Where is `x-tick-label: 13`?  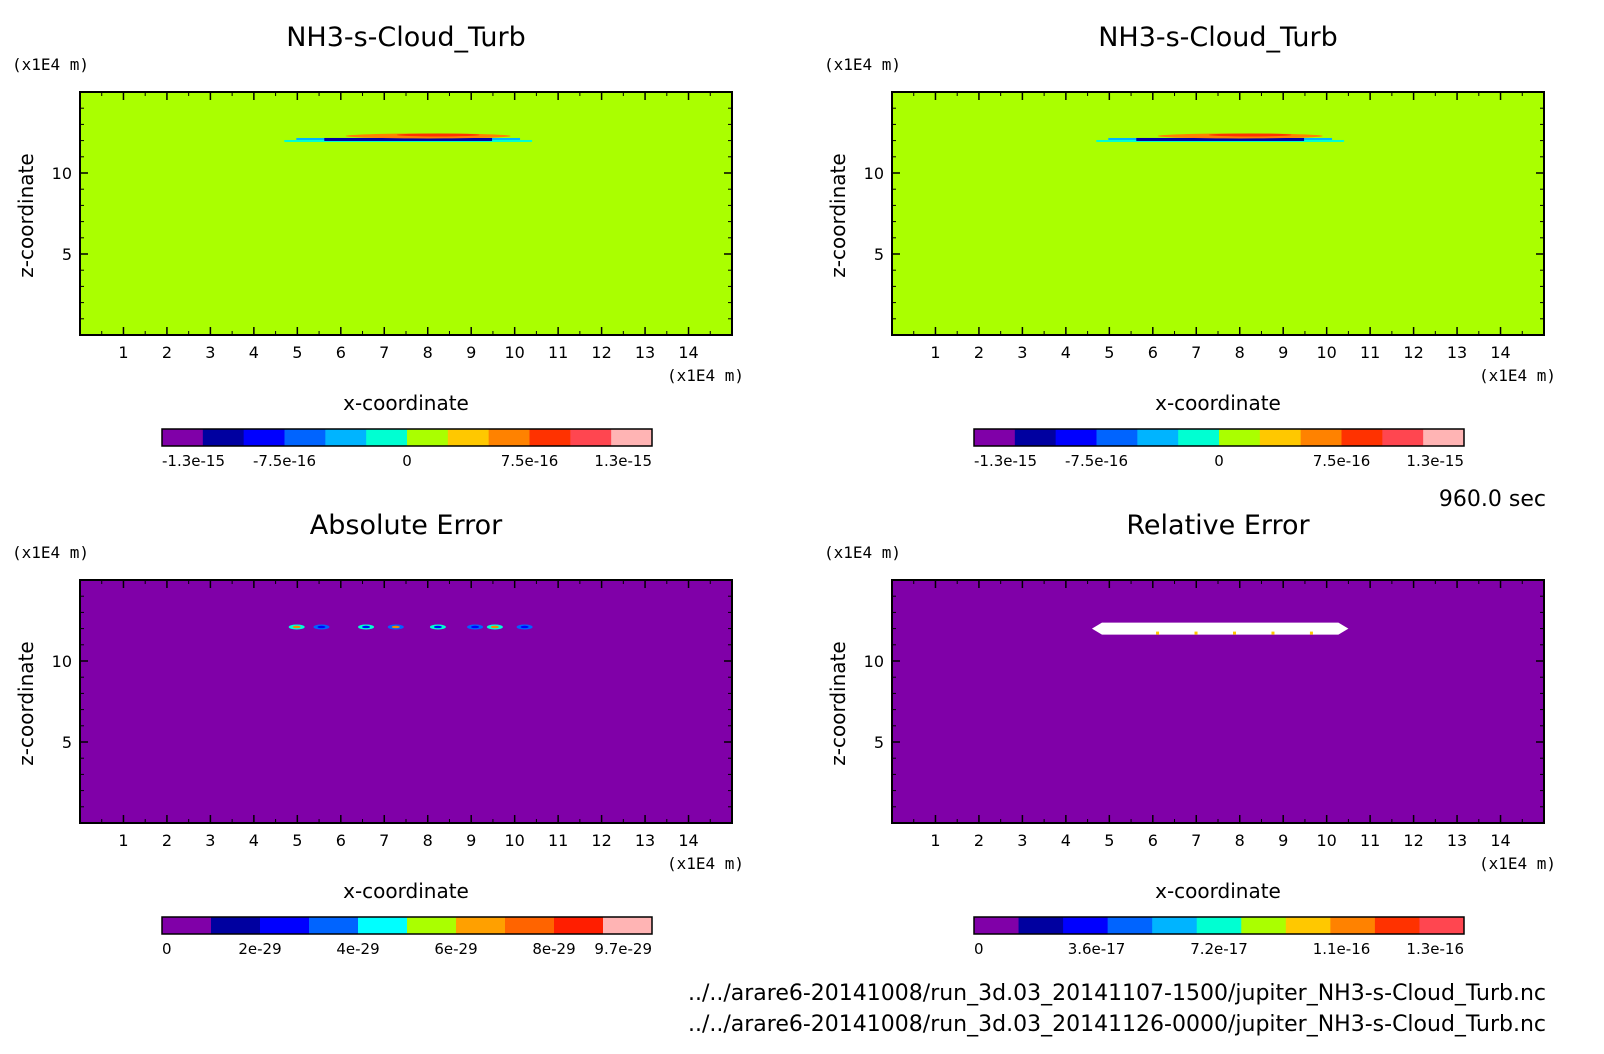
x-tick-label: 13 is located at coordinates (645, 352).